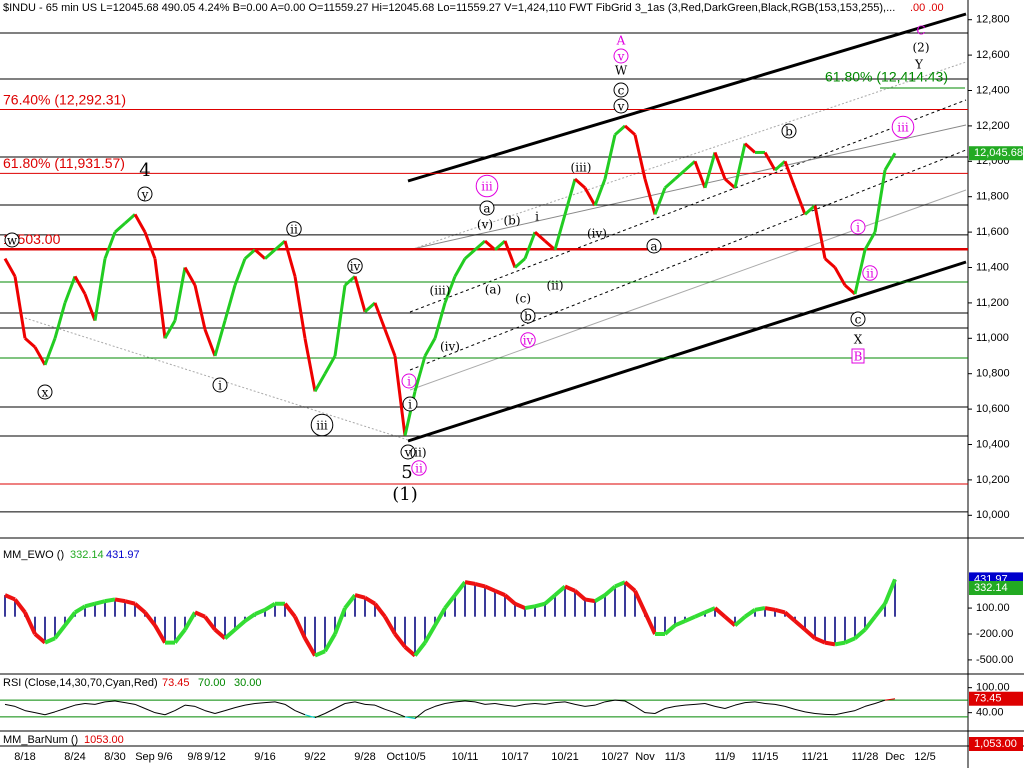  What do you see at coordinates (653, 247) in the screenshot?
I see `wave-label: a` at bounding box center [653, 247].